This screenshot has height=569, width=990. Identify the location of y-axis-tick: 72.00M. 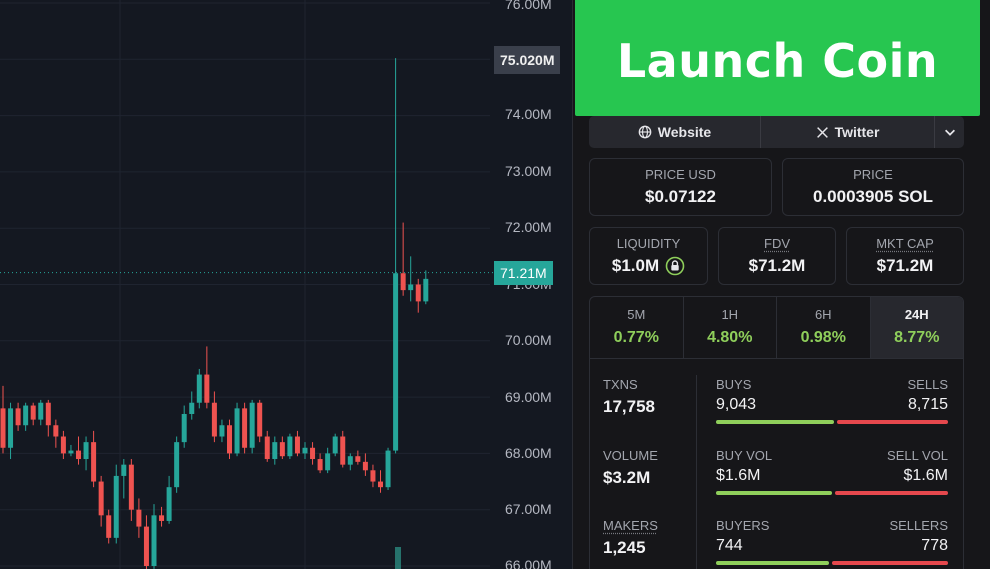
(528, 227).